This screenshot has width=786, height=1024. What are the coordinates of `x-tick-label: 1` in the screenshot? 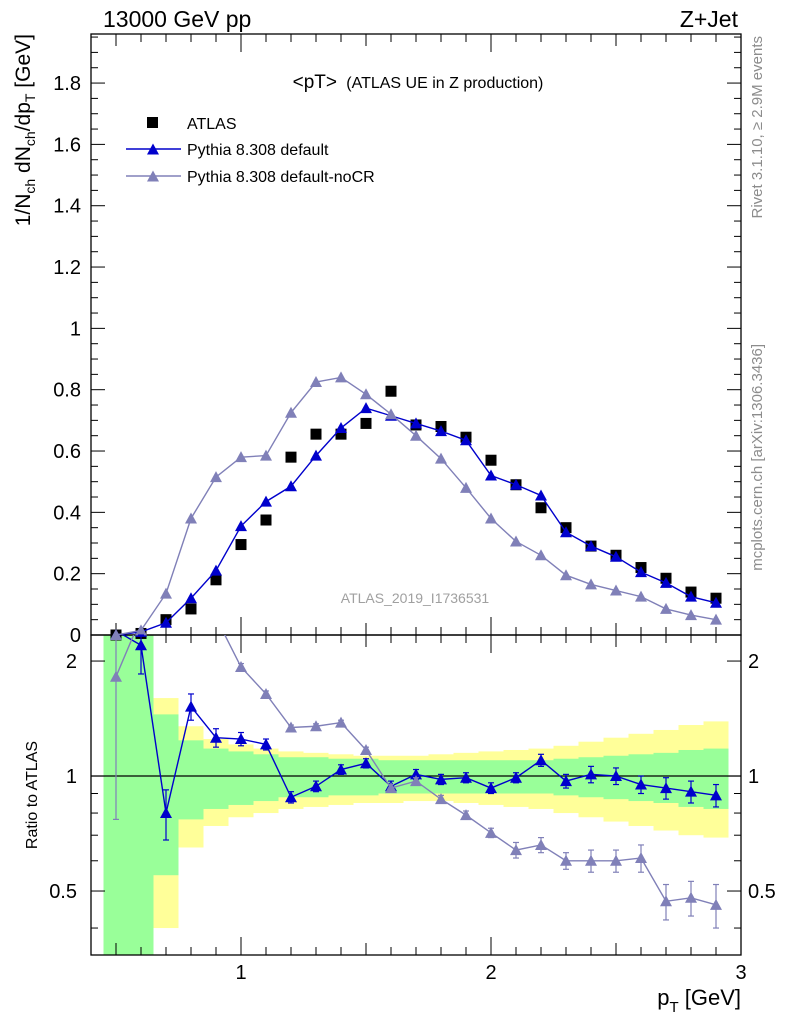 It's located at (240, 973).